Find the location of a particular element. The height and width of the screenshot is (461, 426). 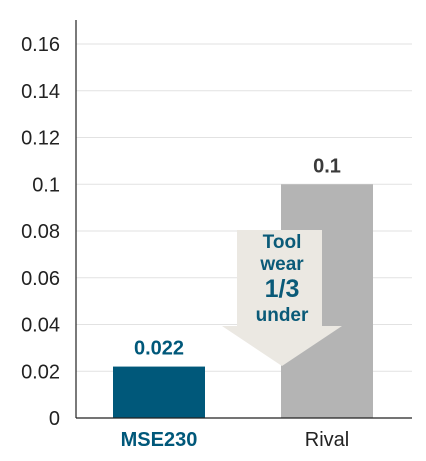

callout-line-3: 1/3 is located at coordinates (282, 289).